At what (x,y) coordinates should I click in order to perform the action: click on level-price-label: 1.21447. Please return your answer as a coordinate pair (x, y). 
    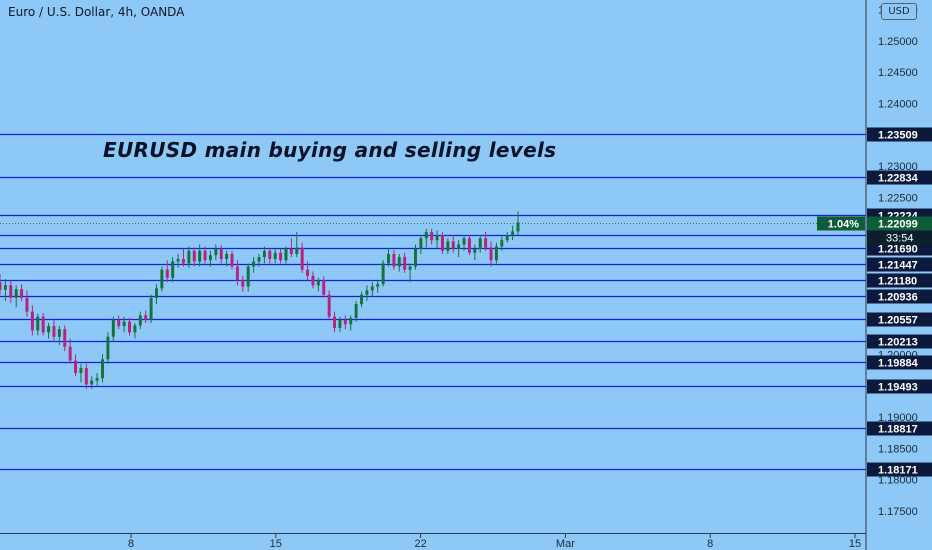
    Looking at the image, I should click on (898, 266).